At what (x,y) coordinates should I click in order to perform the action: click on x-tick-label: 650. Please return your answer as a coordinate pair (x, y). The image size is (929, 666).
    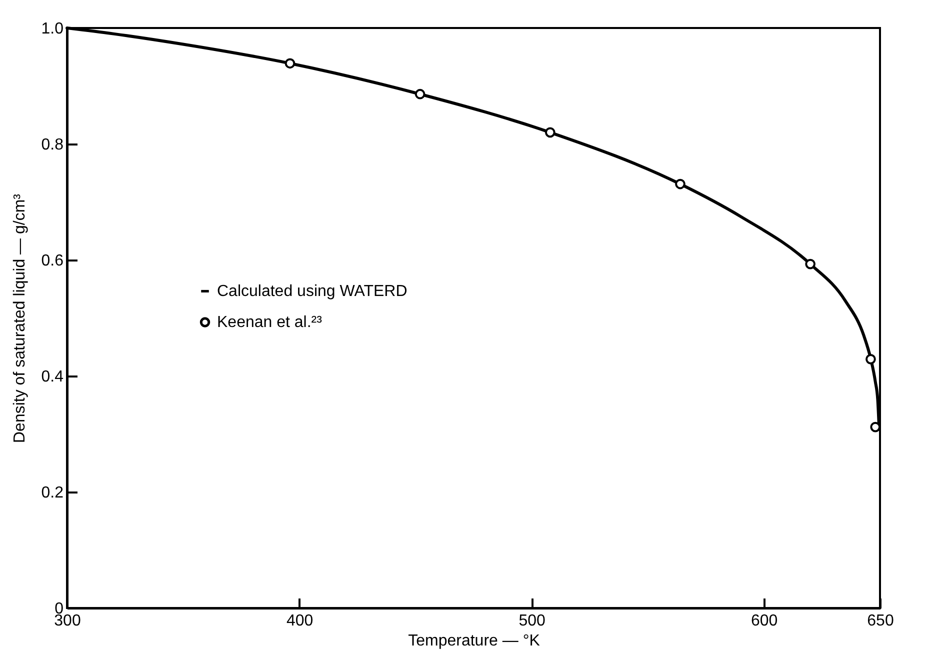
    Looking at the image, I should click on (880, 621).